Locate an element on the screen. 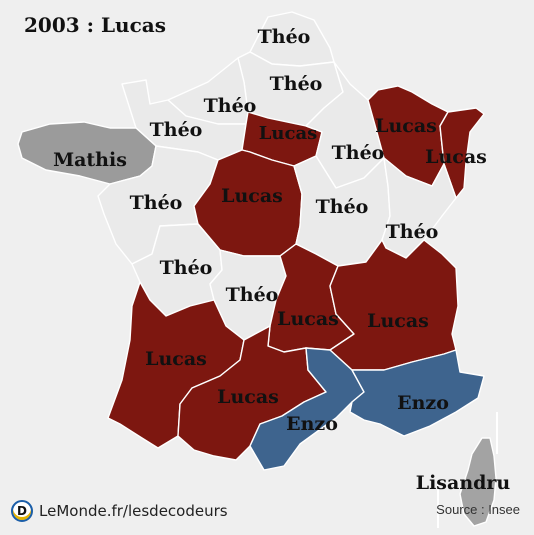 Image resolution: width=534 pixels, height=535 pixels. region-label: Lisandru is located at coordinates (463, 483).